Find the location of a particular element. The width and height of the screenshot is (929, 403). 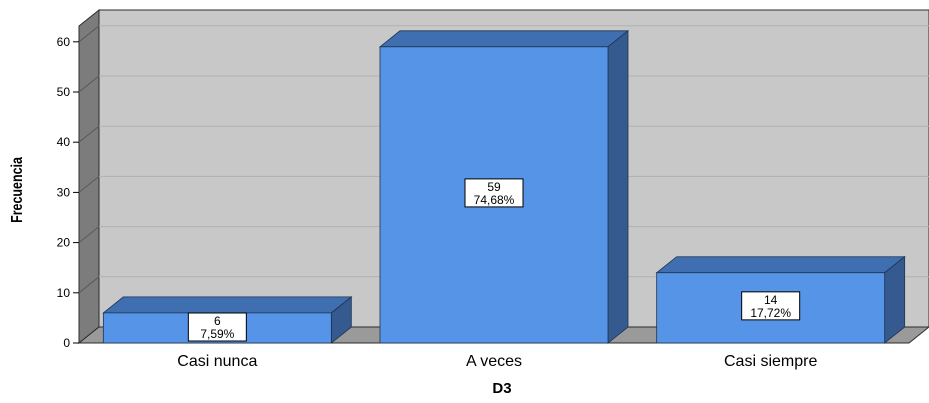

data-label-percent: 7,59% is located at coordinates (217, 334).